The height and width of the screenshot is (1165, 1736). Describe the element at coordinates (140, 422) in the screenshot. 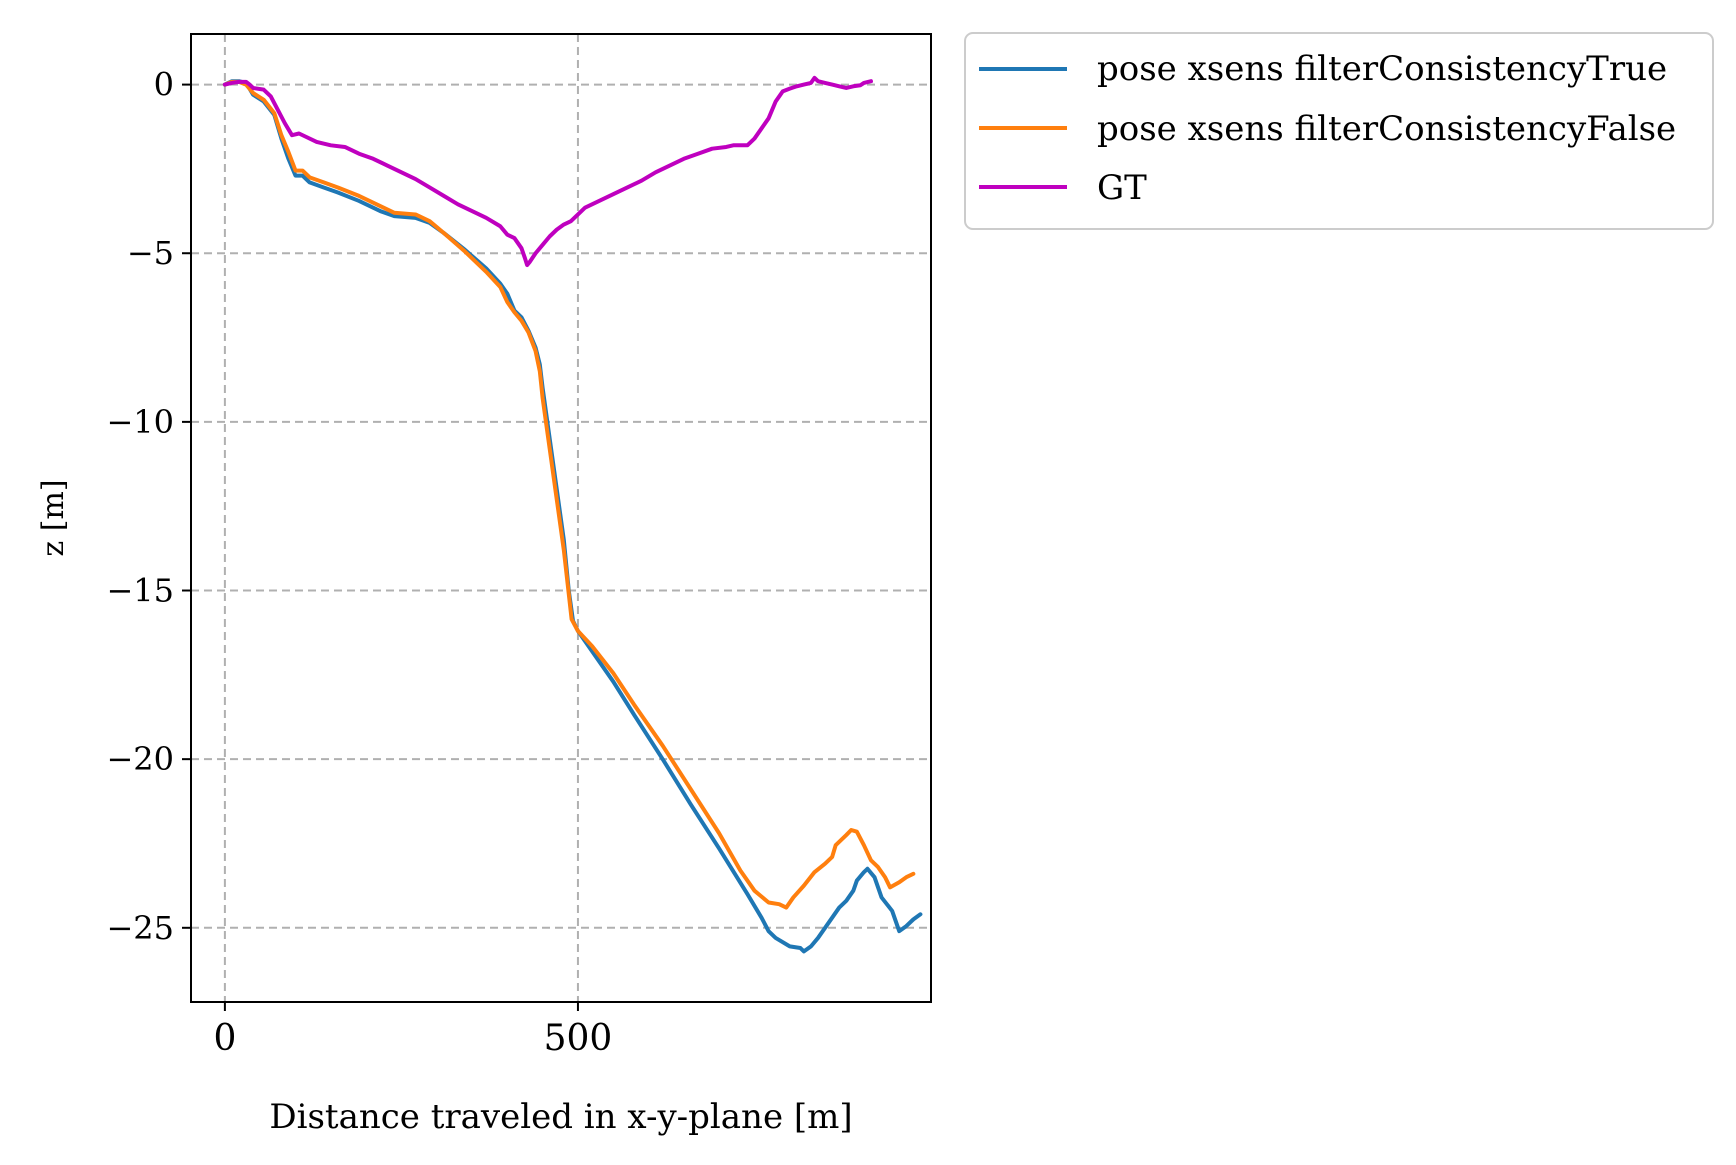

I see `y-tick-label-10: −10` at that location.